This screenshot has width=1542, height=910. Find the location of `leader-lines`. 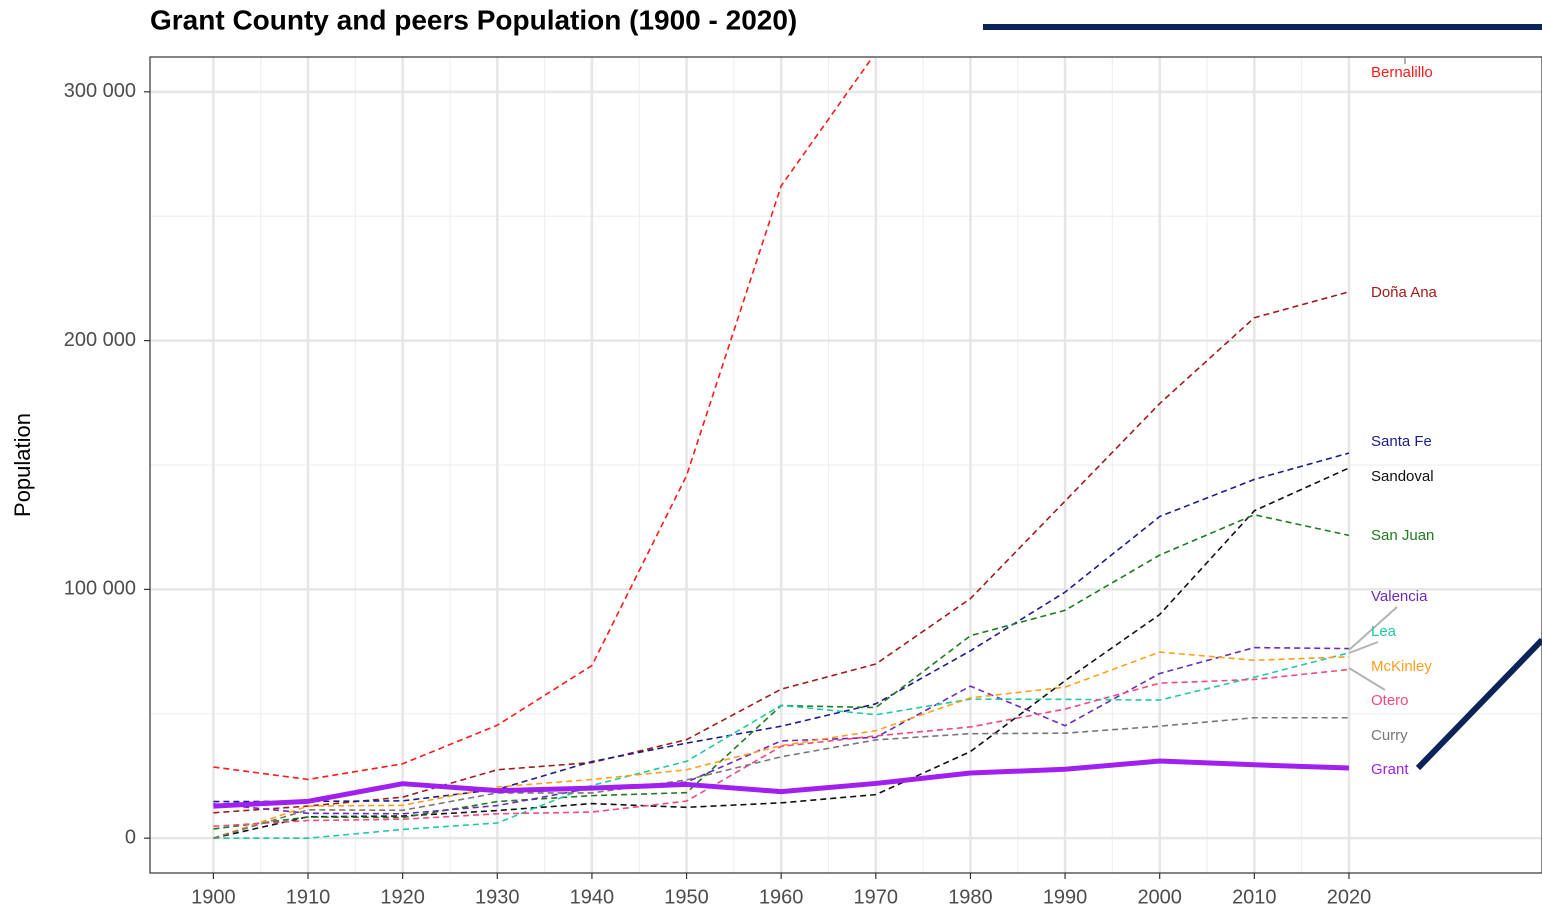

leader-lines is located at coordinates (1377, 374).